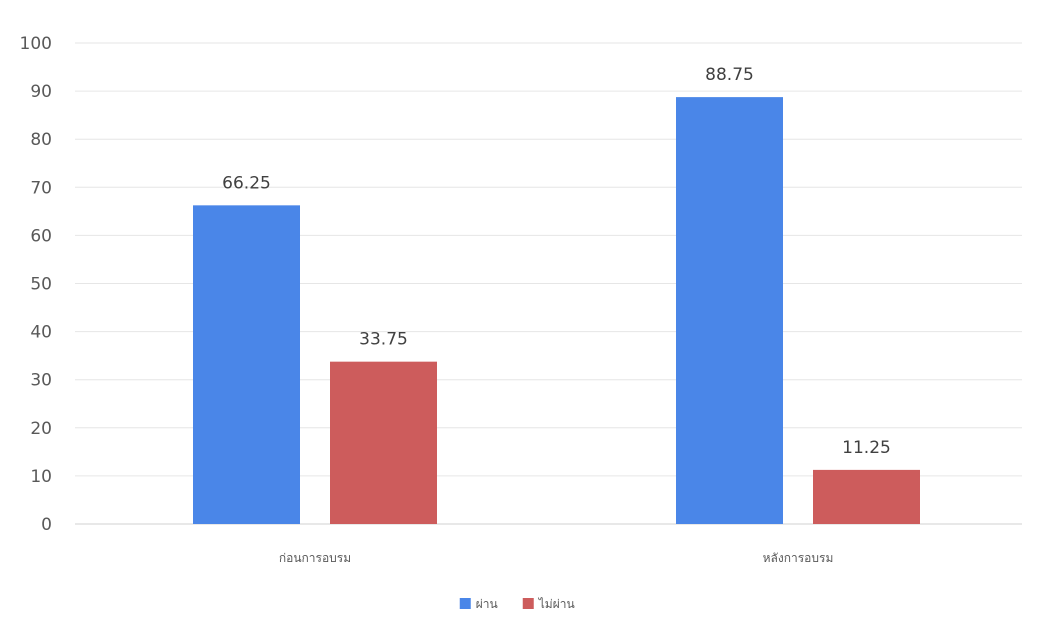  Describe the element at coordinates (41, 140) in the screenshot. I see `y-tick-label: 80` at that location.